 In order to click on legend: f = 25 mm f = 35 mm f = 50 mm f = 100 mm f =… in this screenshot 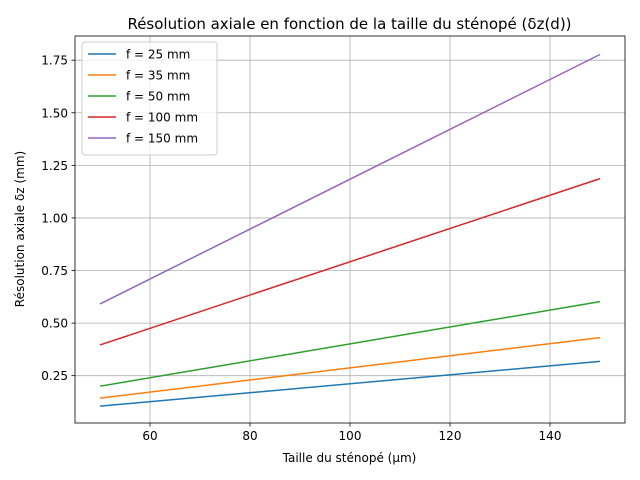, I will do `click(149, 98)`.